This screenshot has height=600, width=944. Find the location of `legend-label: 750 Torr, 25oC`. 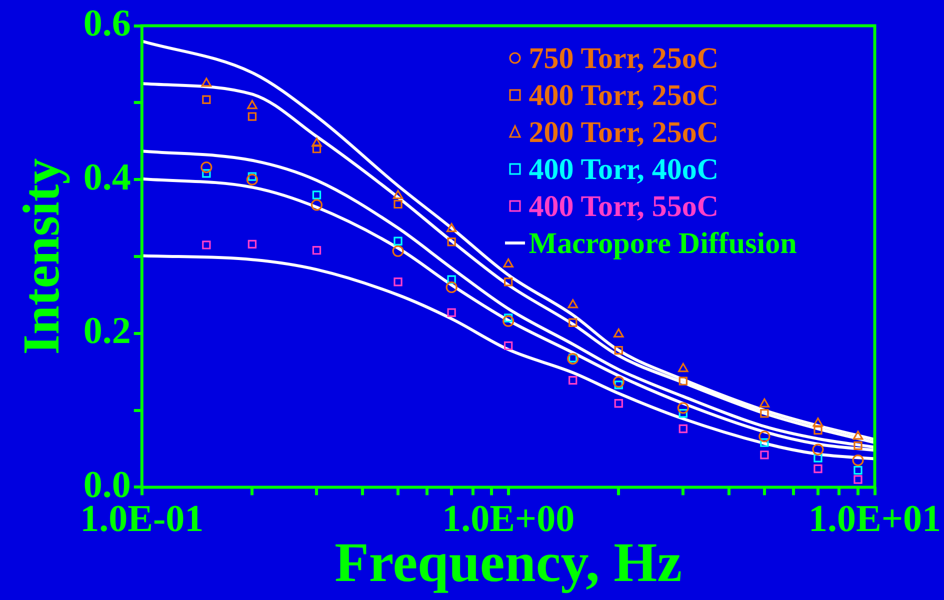

legend-label: 750 Torr, 25oC is located at coordinates (623, 58).